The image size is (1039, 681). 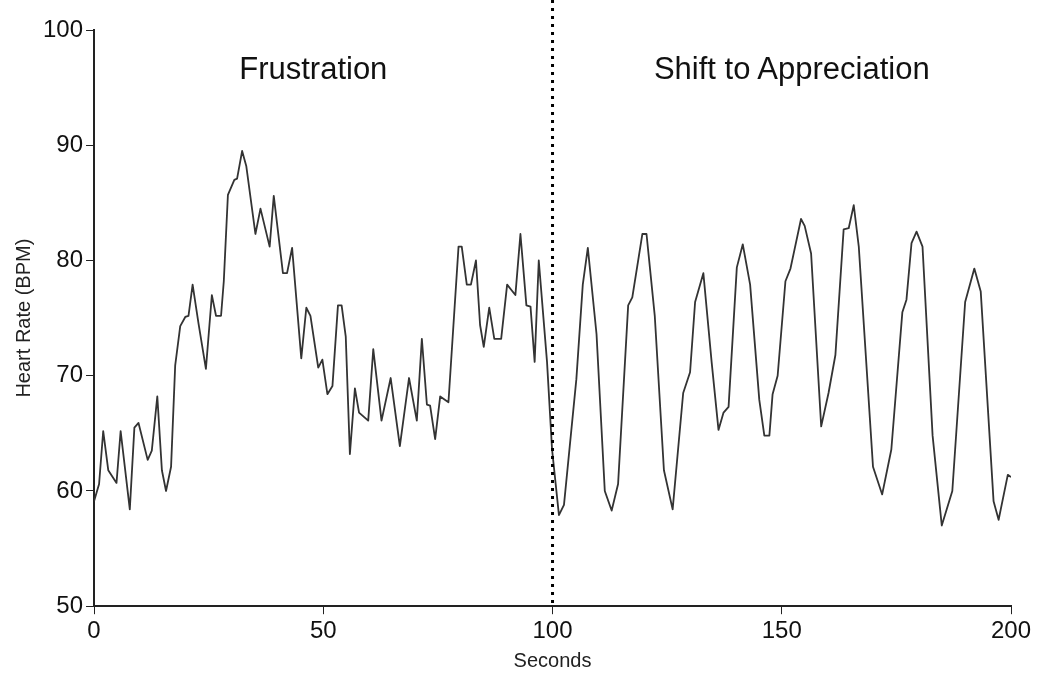 I want to click on y-tick-label: 50, so click(x=70, y=604).